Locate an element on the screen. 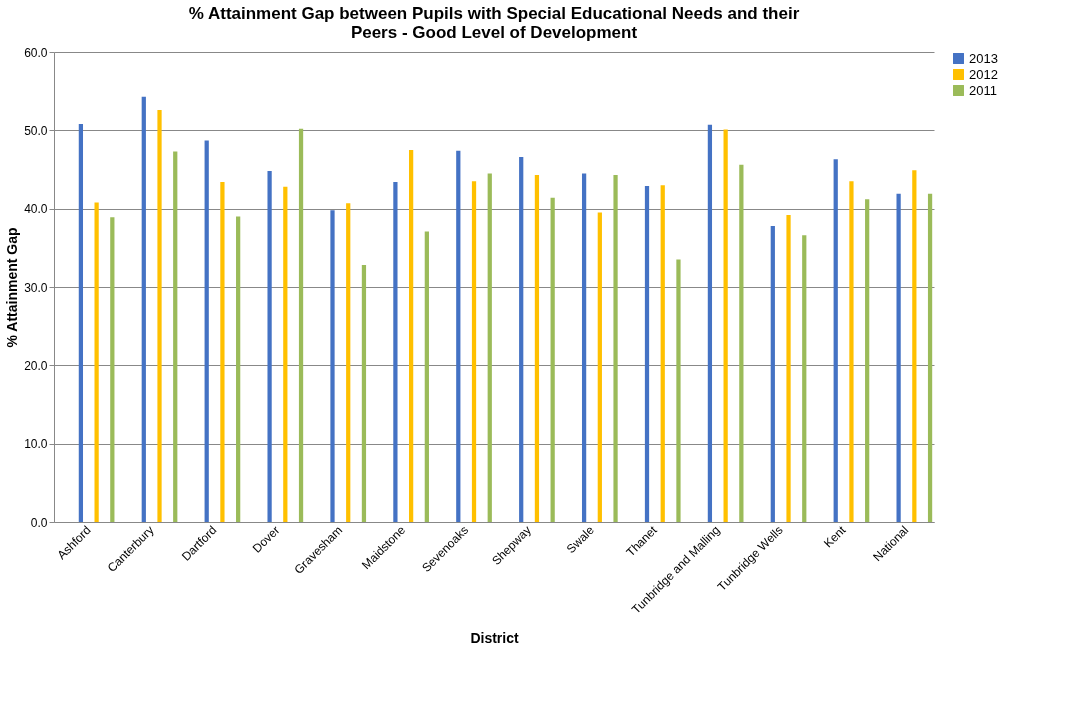  y-tick-label: 20.0 is located at coordinates (36, 365).